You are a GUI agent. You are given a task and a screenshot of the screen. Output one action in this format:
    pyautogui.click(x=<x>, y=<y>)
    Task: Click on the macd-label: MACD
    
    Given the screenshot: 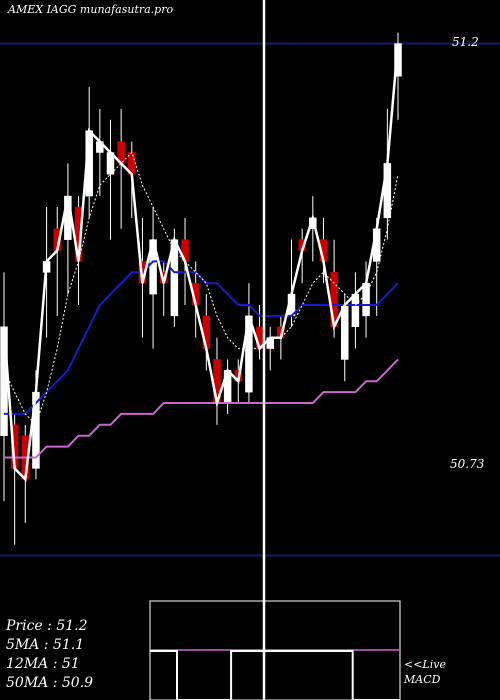 What is the action you would take?
    pyautogui.click(x=422, y=679)
    